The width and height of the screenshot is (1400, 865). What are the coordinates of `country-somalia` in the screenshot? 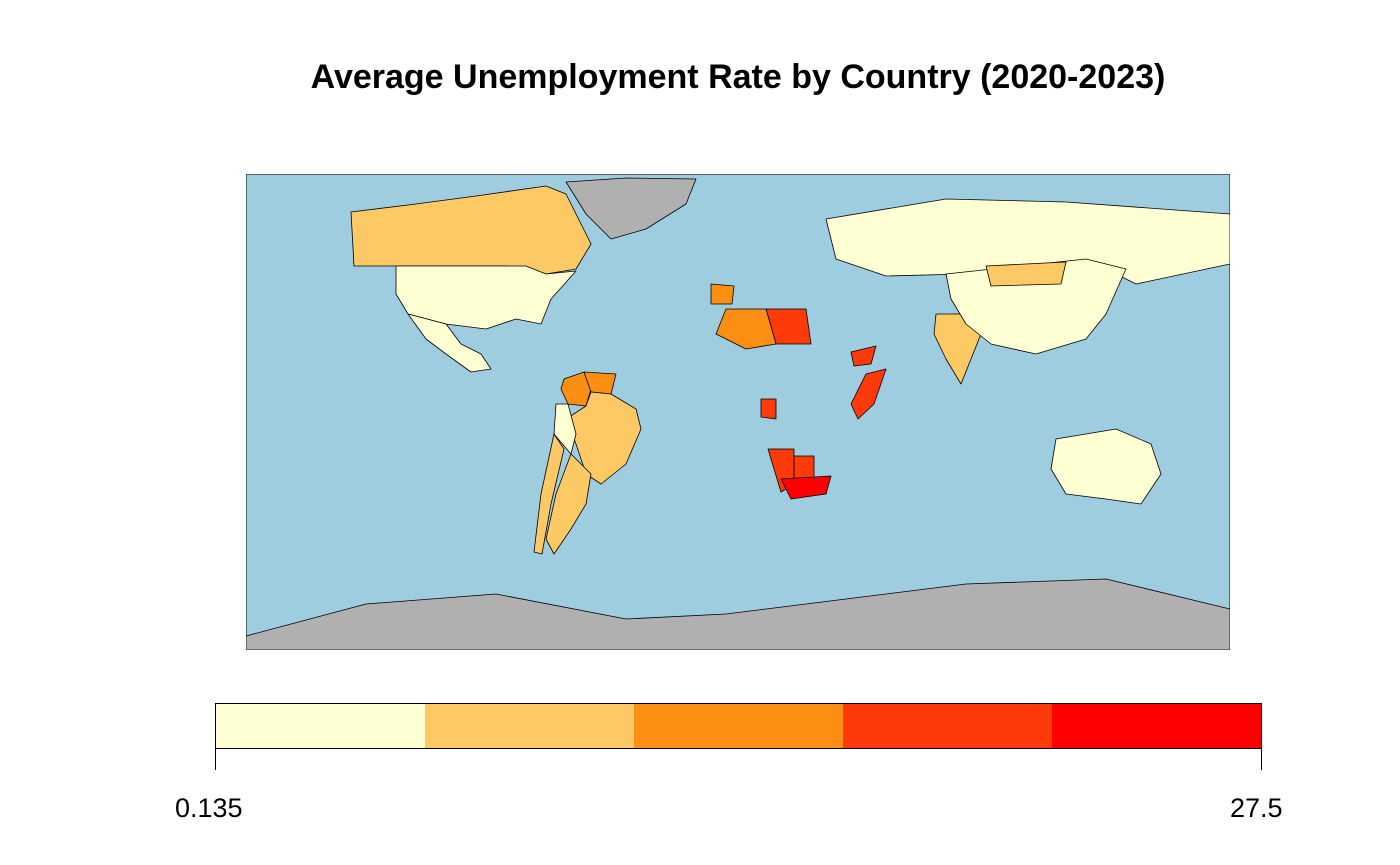 It's located at (868, 394).